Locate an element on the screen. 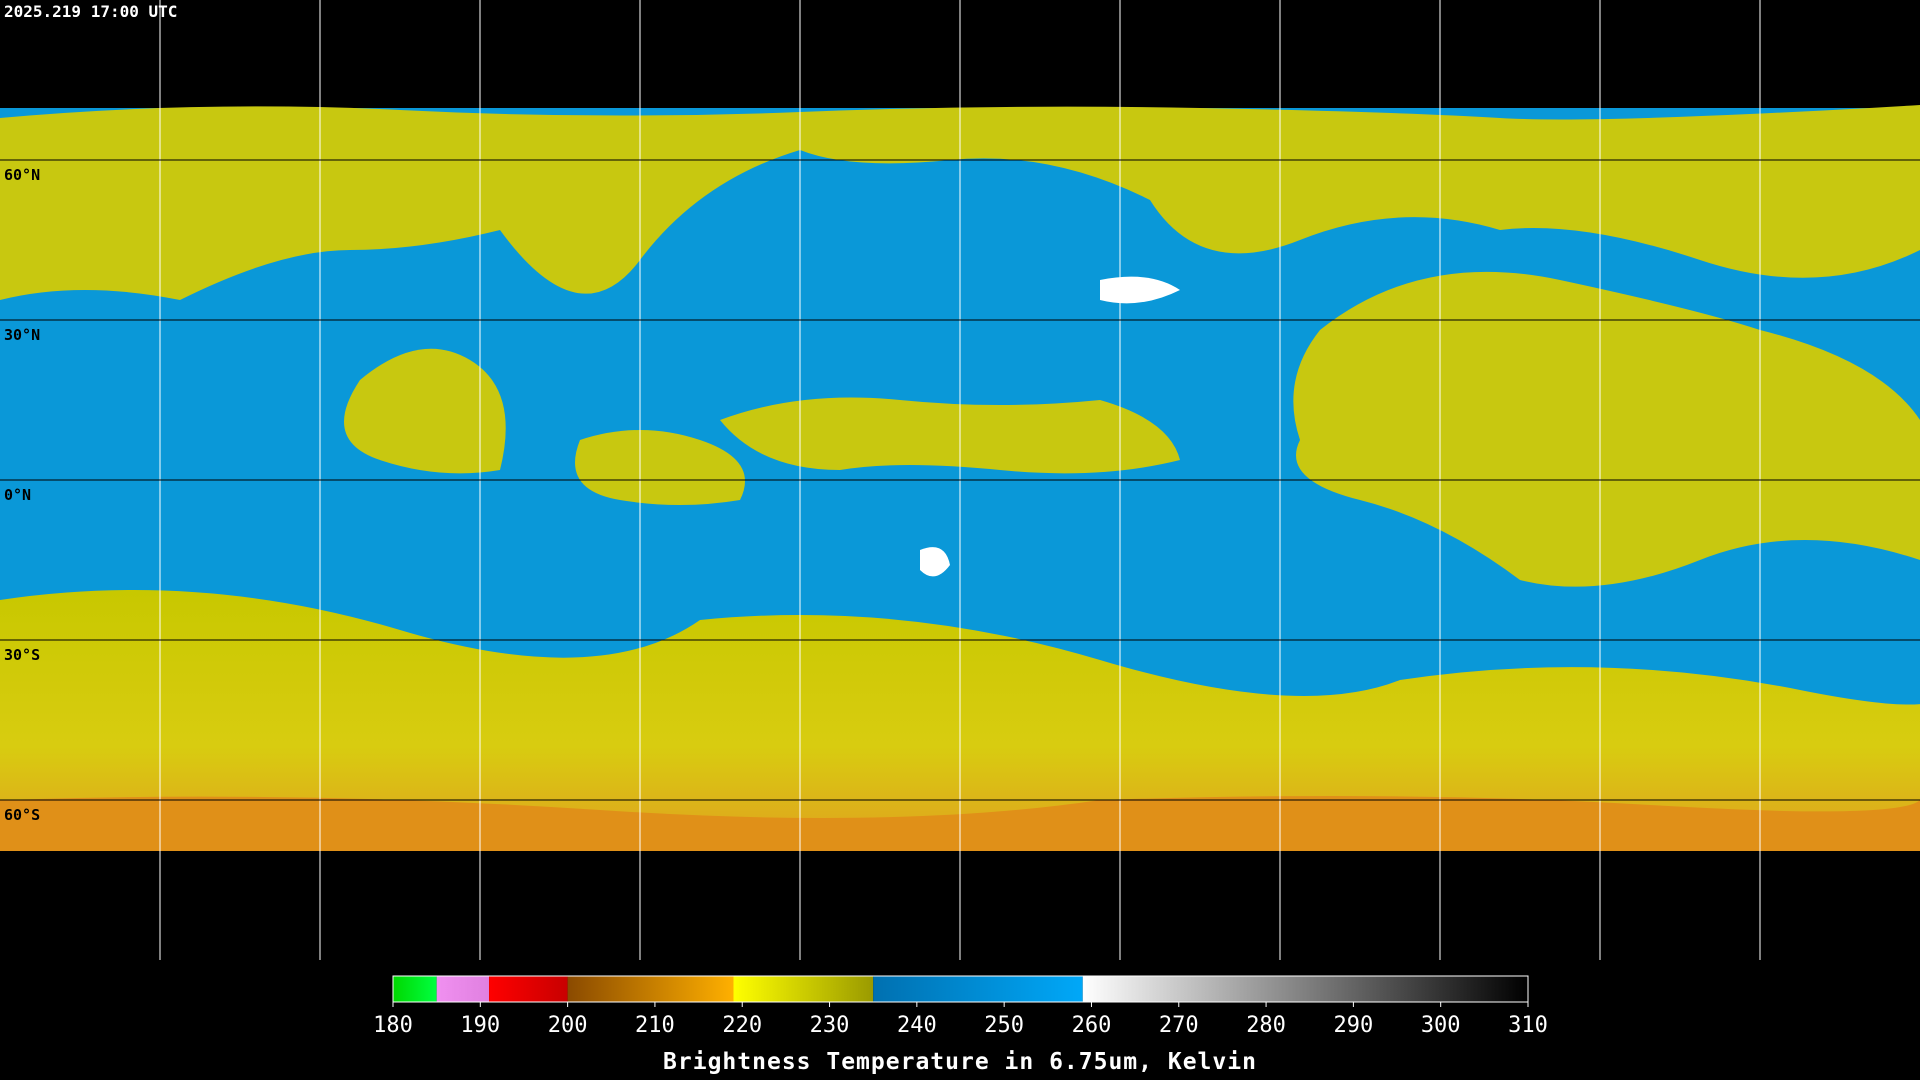 The height and width of the screenshot is (1080, 1920). colorbar-tick-label: 230 is located at coordinates (830, 1025).